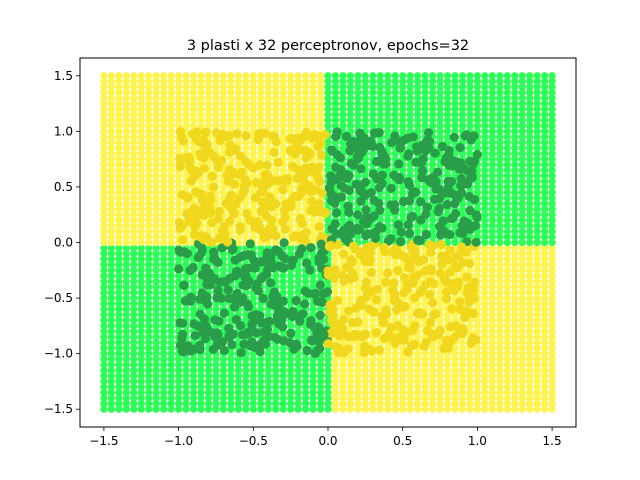 This screenshot has width=640, height=480. What do you see at coordinates (178, 441) in the screenshot?
I see `x-tick-label: −1.0` at bounding box center [178, 441].